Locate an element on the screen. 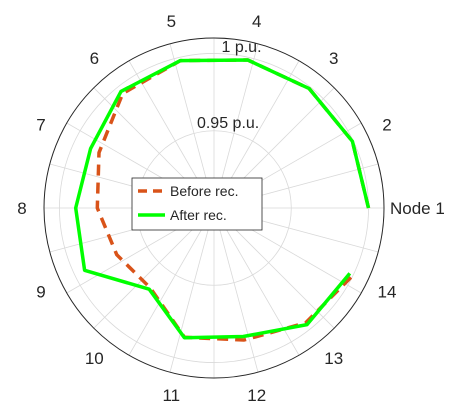 This screenshot has height=410, width=449. angular-tick-label: 4 is located at coordinates (256, 21).